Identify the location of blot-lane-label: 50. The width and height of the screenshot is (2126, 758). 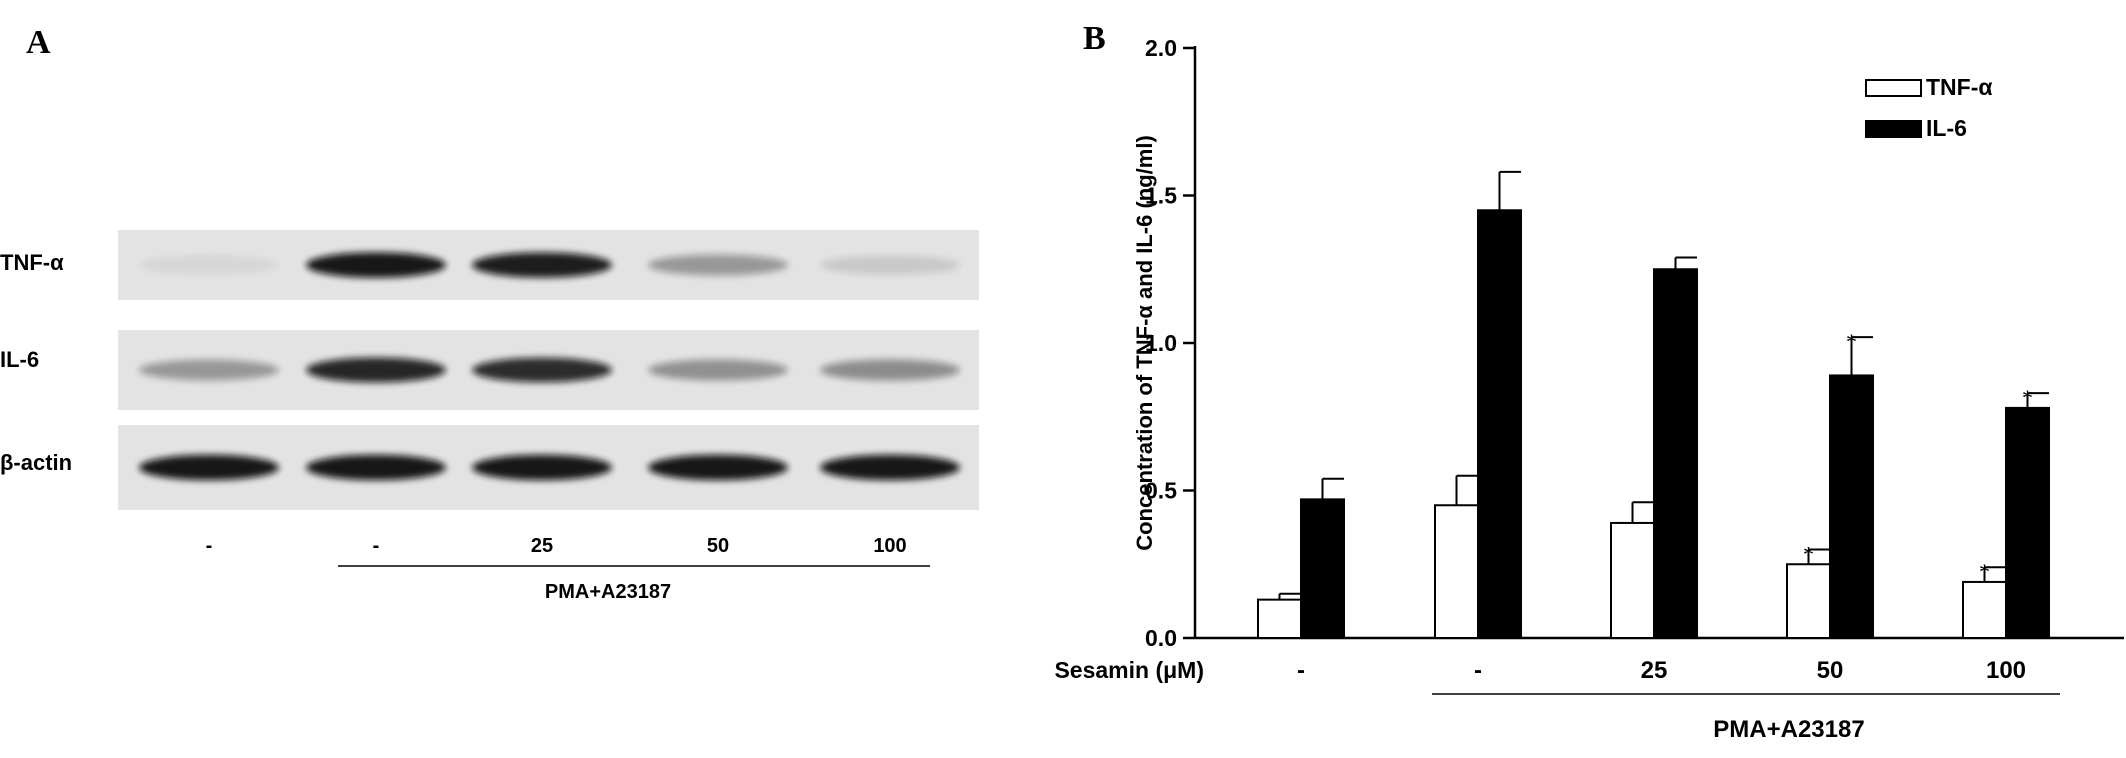
(718, 546).